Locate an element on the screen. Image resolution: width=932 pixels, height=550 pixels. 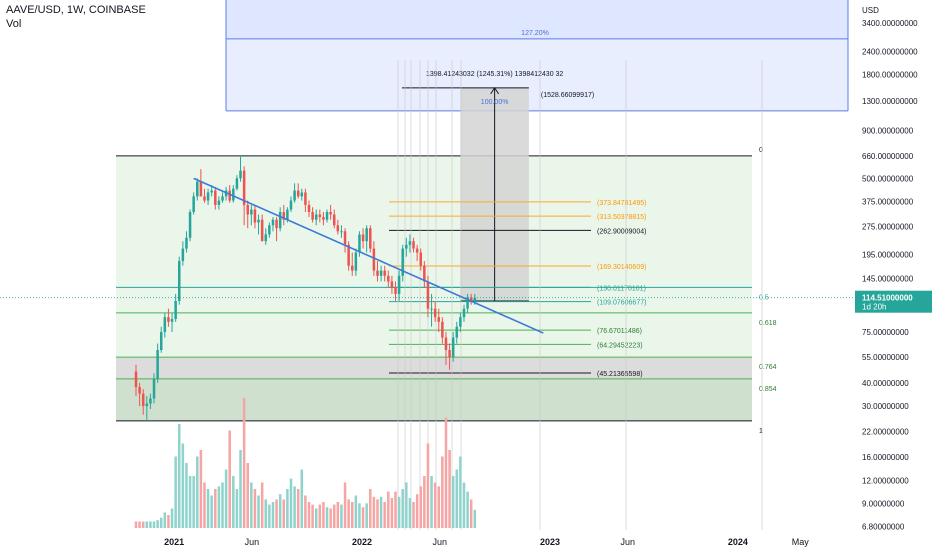
projection-measure-label: 1398.41243032 (1245.31%) 1398412430 32 is located at coordinates (495, 74).